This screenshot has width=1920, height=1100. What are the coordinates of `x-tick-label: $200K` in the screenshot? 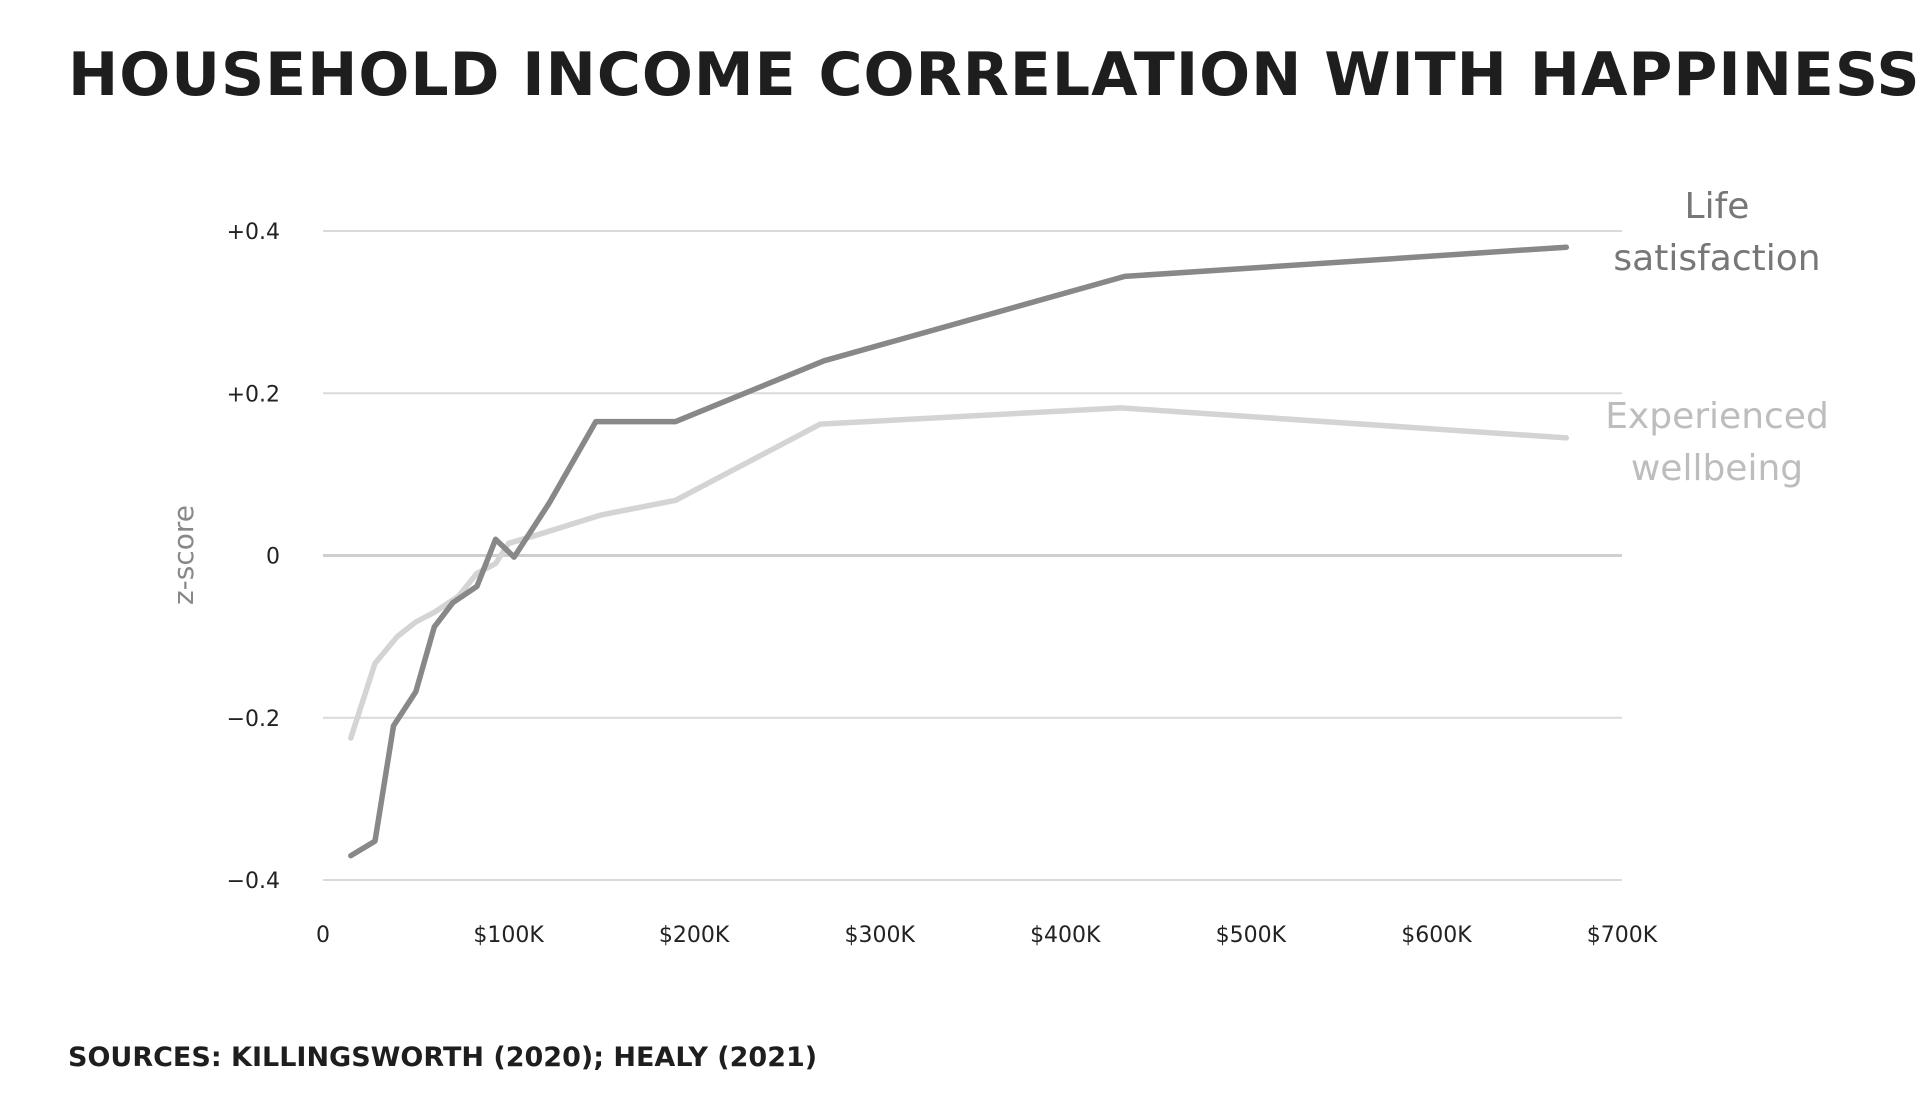 It's located at (694, 935).